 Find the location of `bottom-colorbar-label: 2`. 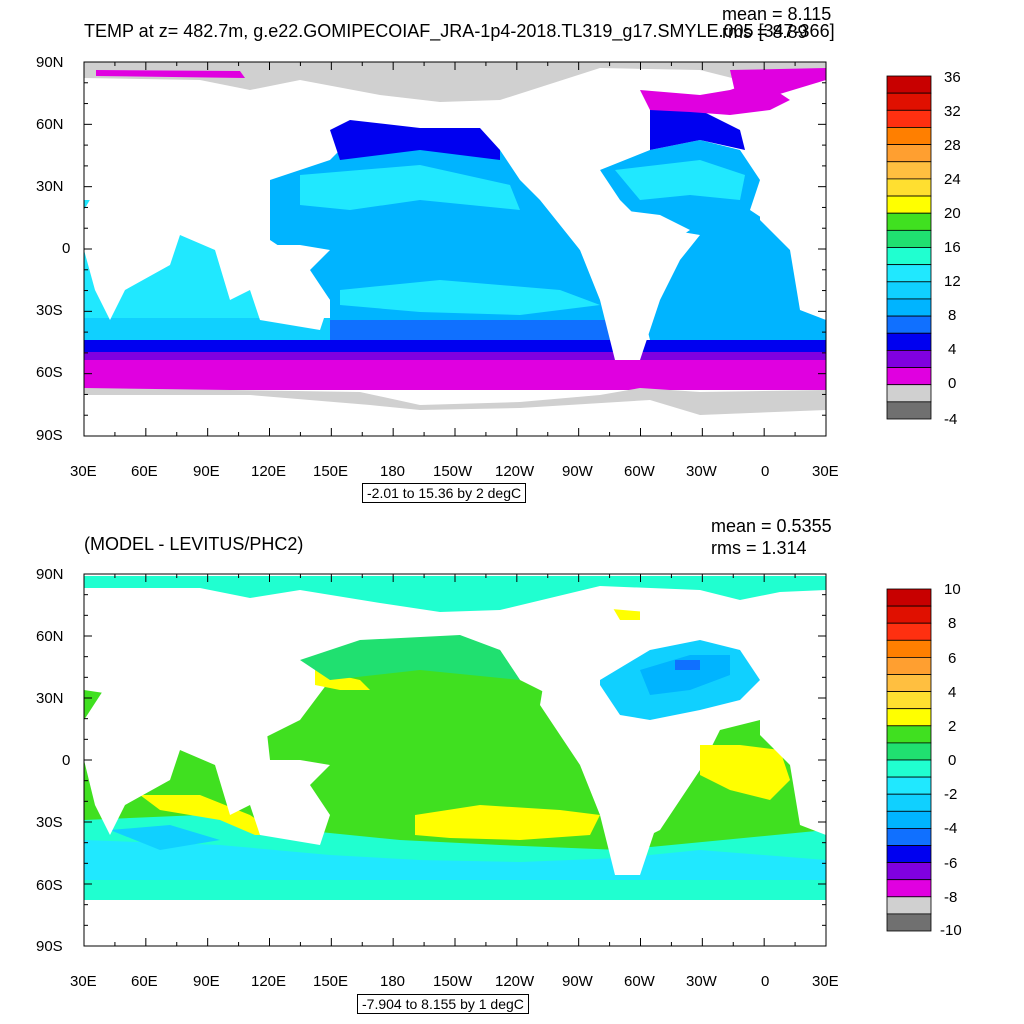

bottom-colorbar-label: 2 is located at coordinates (952, 726).